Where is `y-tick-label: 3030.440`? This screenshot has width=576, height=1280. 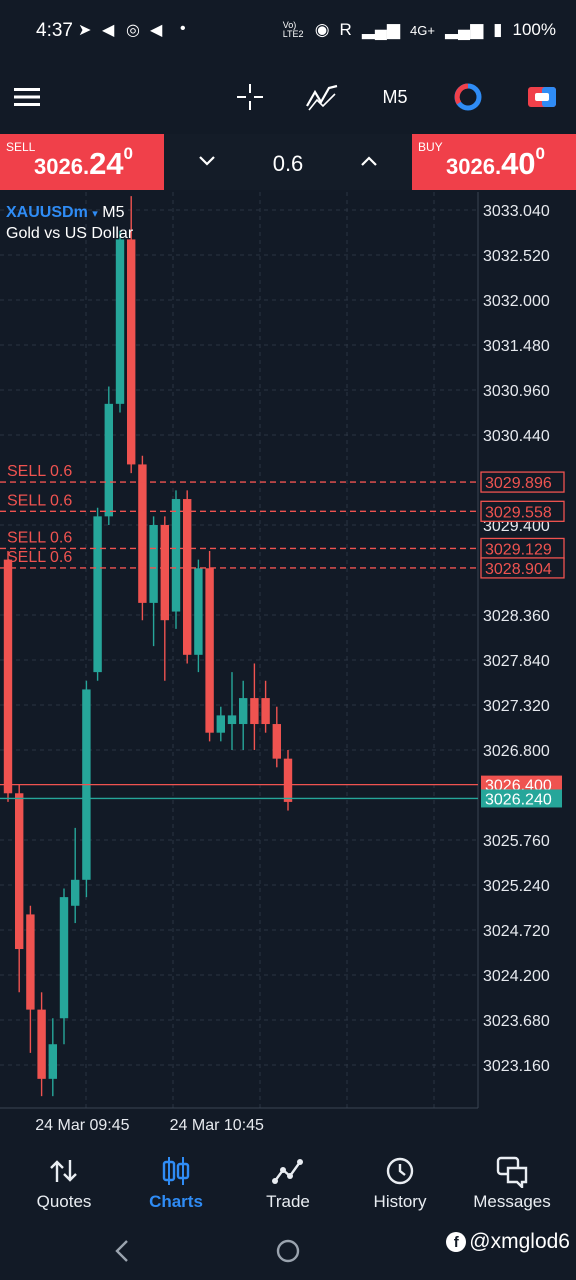 y-tick-label: 3030.440 is located at coordinates (516, 436).